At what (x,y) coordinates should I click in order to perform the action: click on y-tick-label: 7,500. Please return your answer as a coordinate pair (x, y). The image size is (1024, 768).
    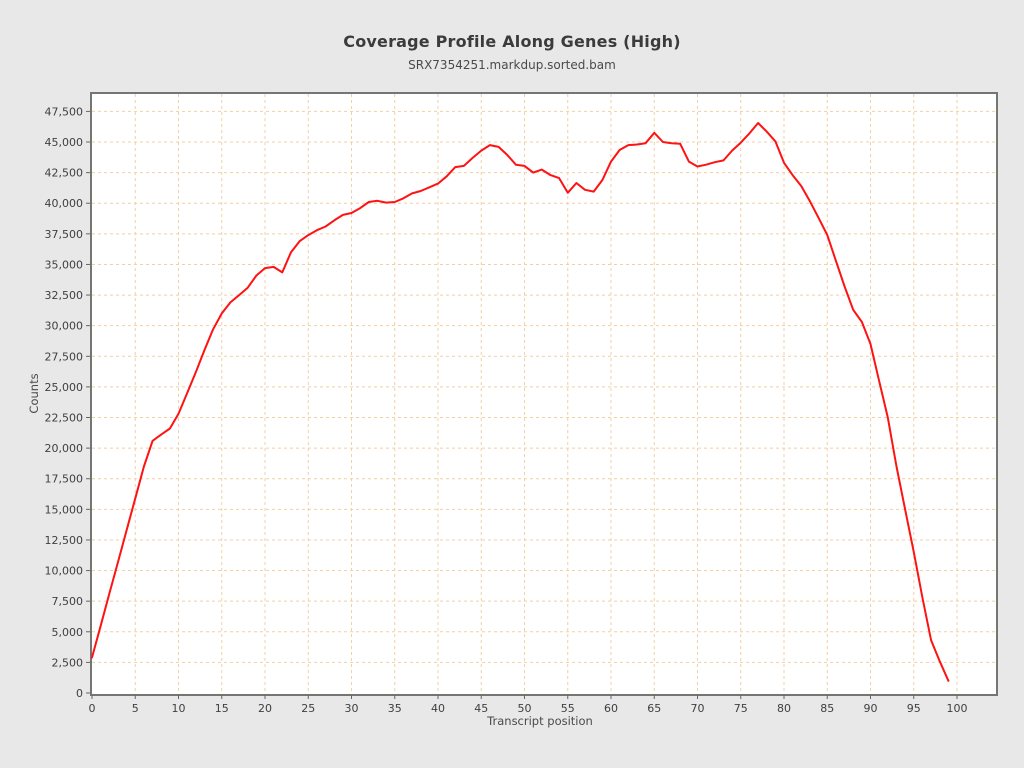
    Looking at the image, I should click on (68, 601).